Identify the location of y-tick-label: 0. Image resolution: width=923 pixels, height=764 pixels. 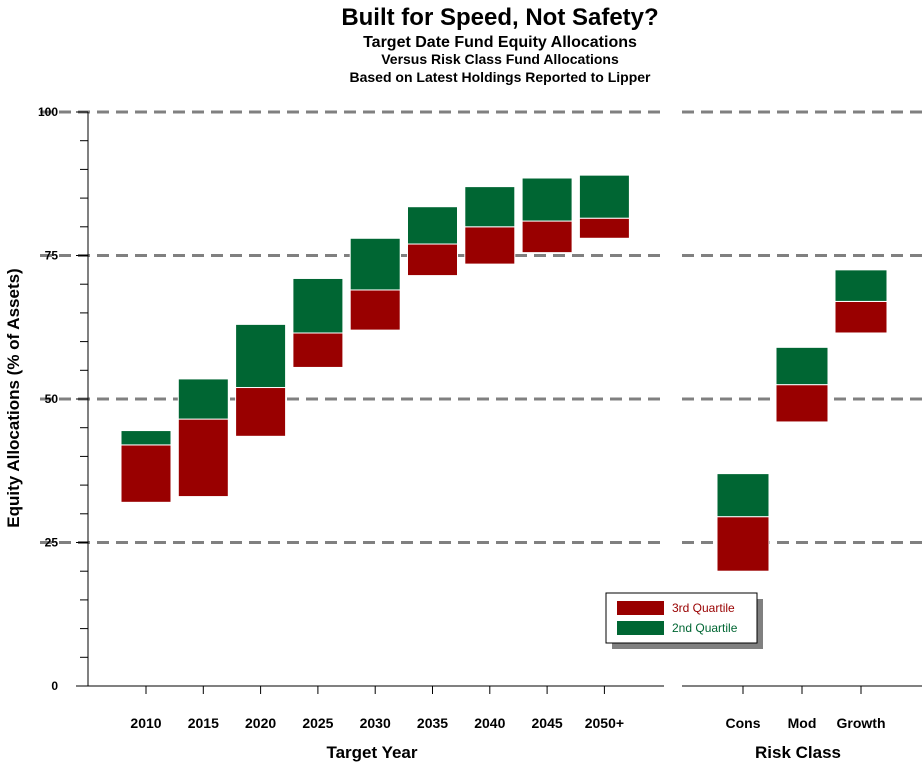
(54, 686).